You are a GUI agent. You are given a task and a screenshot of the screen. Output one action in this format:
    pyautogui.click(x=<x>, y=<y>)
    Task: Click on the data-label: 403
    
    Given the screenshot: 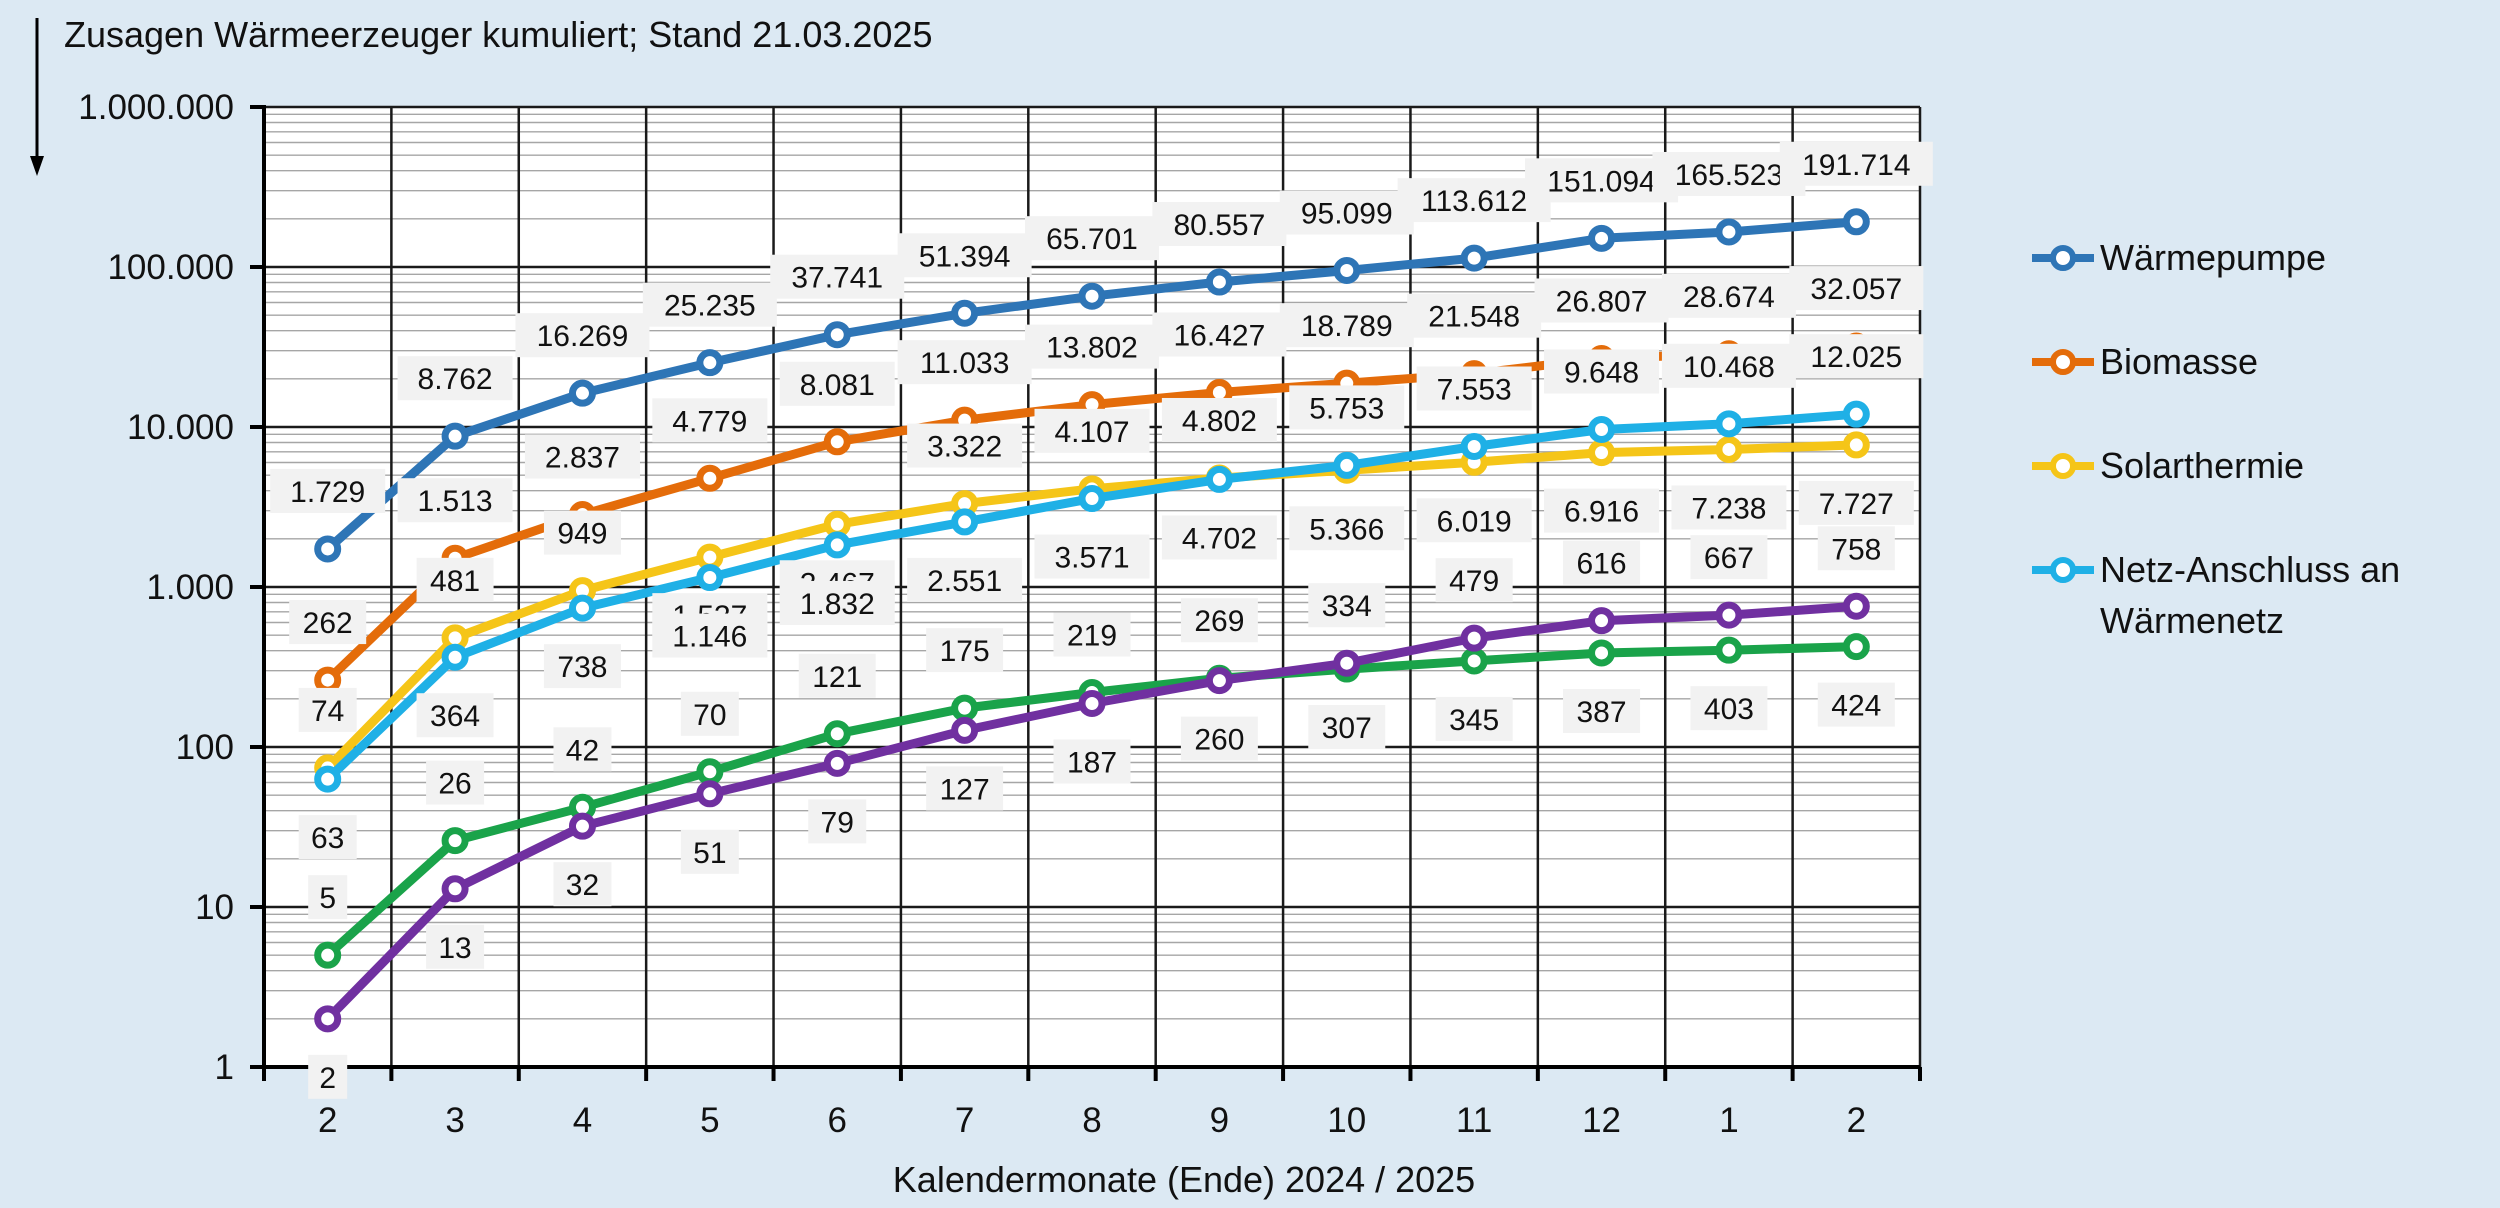 What is the action you would take?
    pyautogui.click(x=1729, y=709)
    